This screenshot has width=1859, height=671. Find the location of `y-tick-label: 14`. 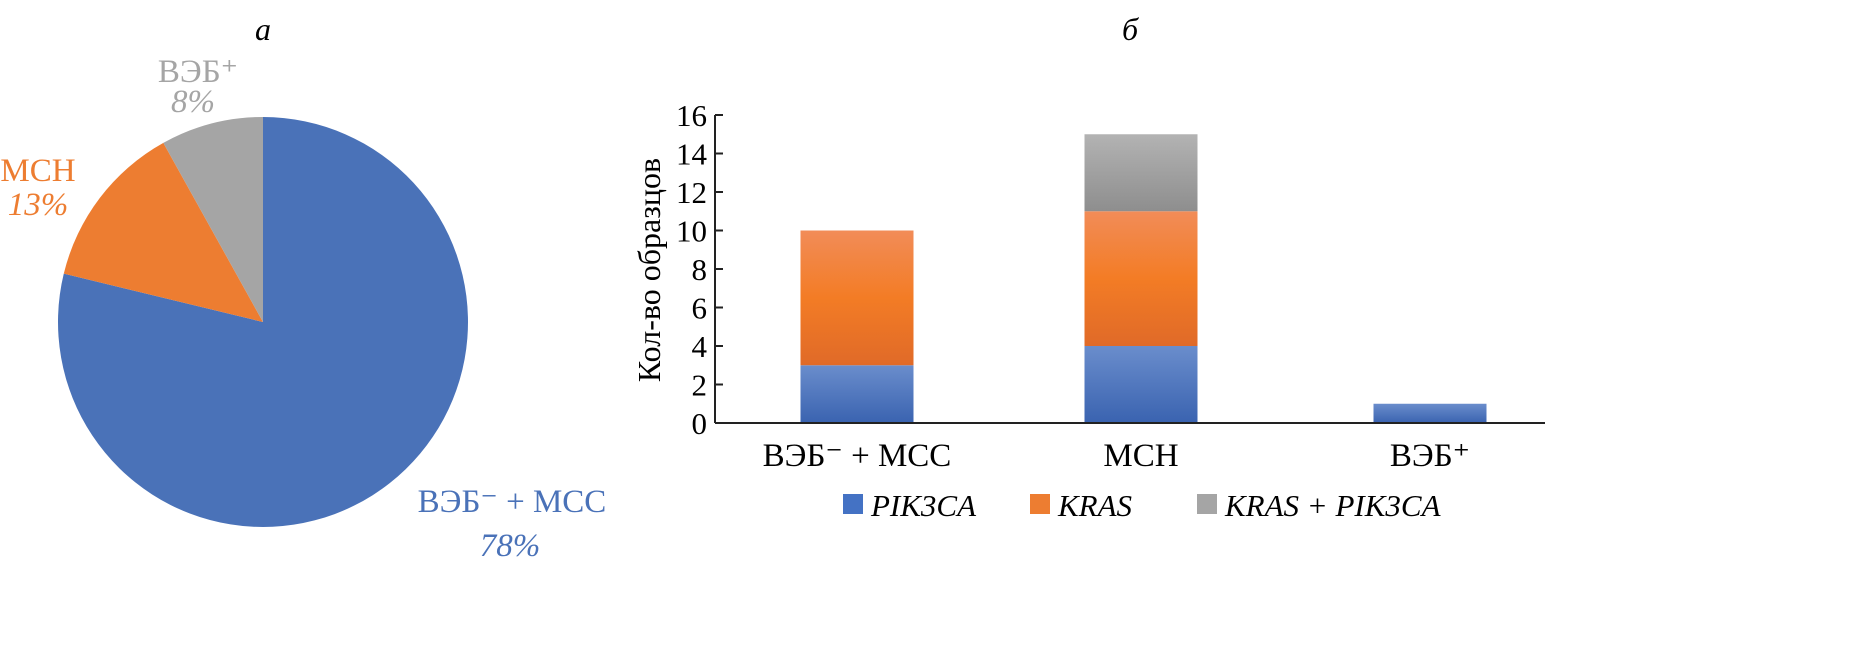

y-tick-label: 14 is located at coordinates (692, 154).